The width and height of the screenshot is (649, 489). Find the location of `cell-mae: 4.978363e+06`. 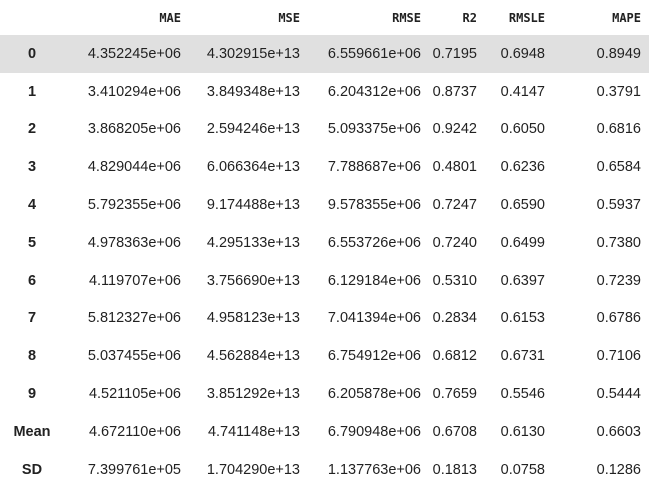

cell-mae: 4.978363e+06 is located at coordinates (134, 242).